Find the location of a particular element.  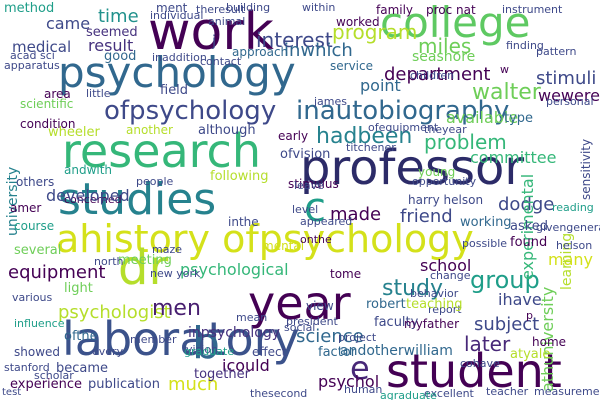

word: much is located at coordinates (193, 384).